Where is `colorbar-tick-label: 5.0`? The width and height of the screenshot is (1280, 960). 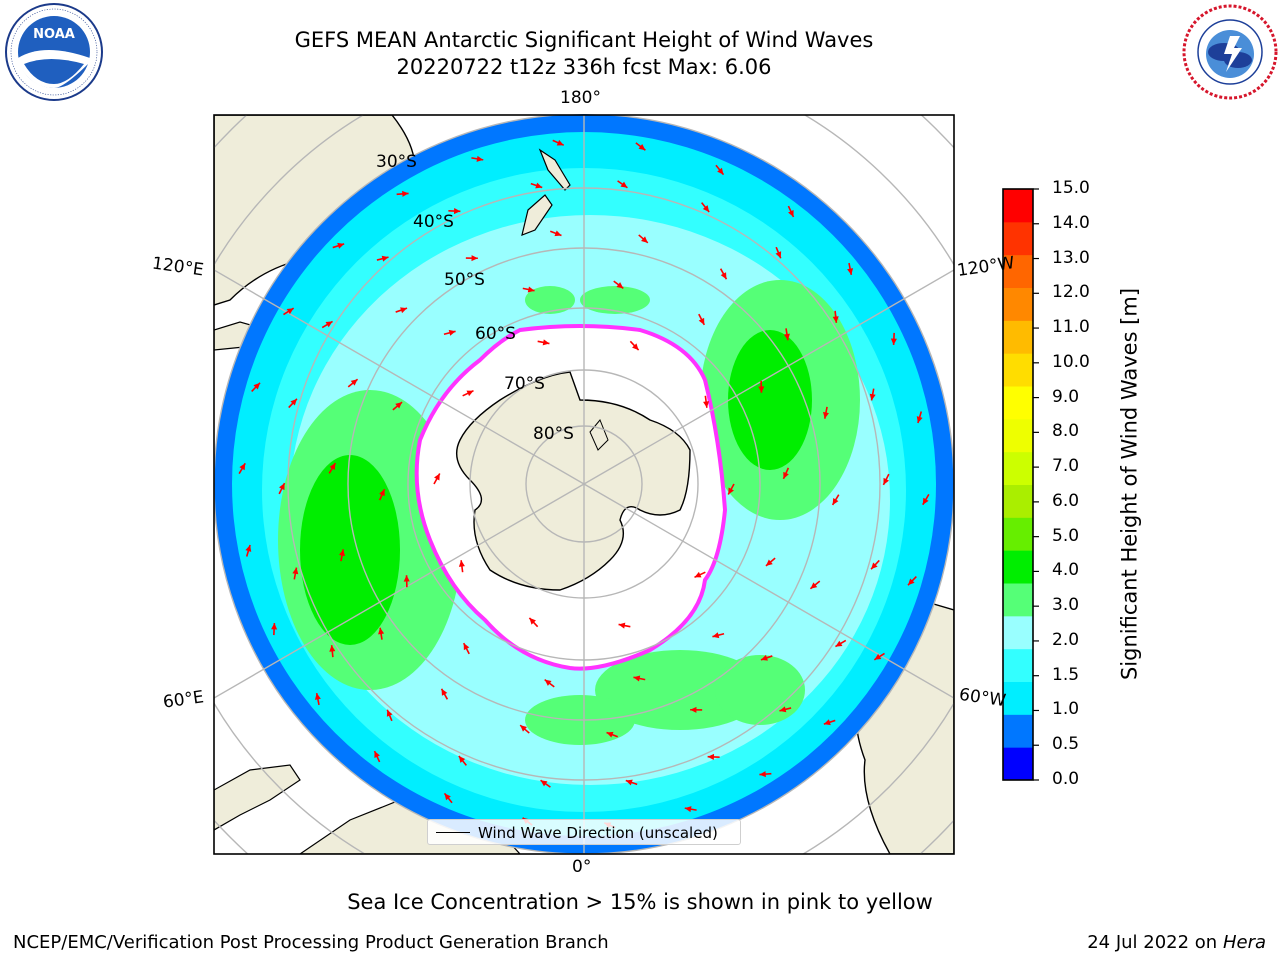
colorbar-tick-label: 5.0 is located at coordinates (1066, 535).